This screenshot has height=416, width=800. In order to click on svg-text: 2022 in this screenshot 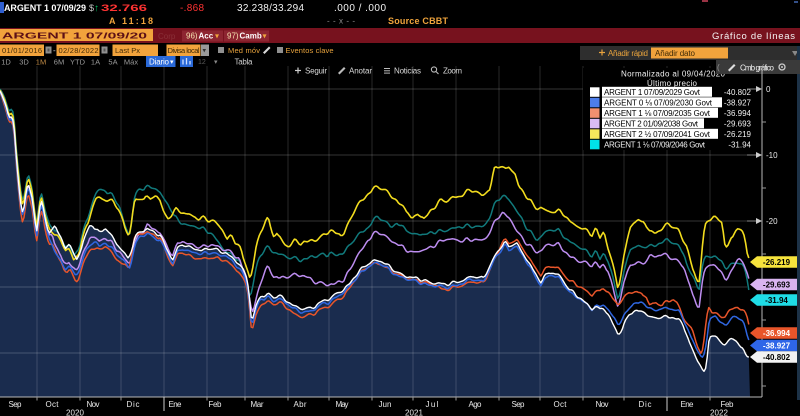, I will do `click(719, 412)`.